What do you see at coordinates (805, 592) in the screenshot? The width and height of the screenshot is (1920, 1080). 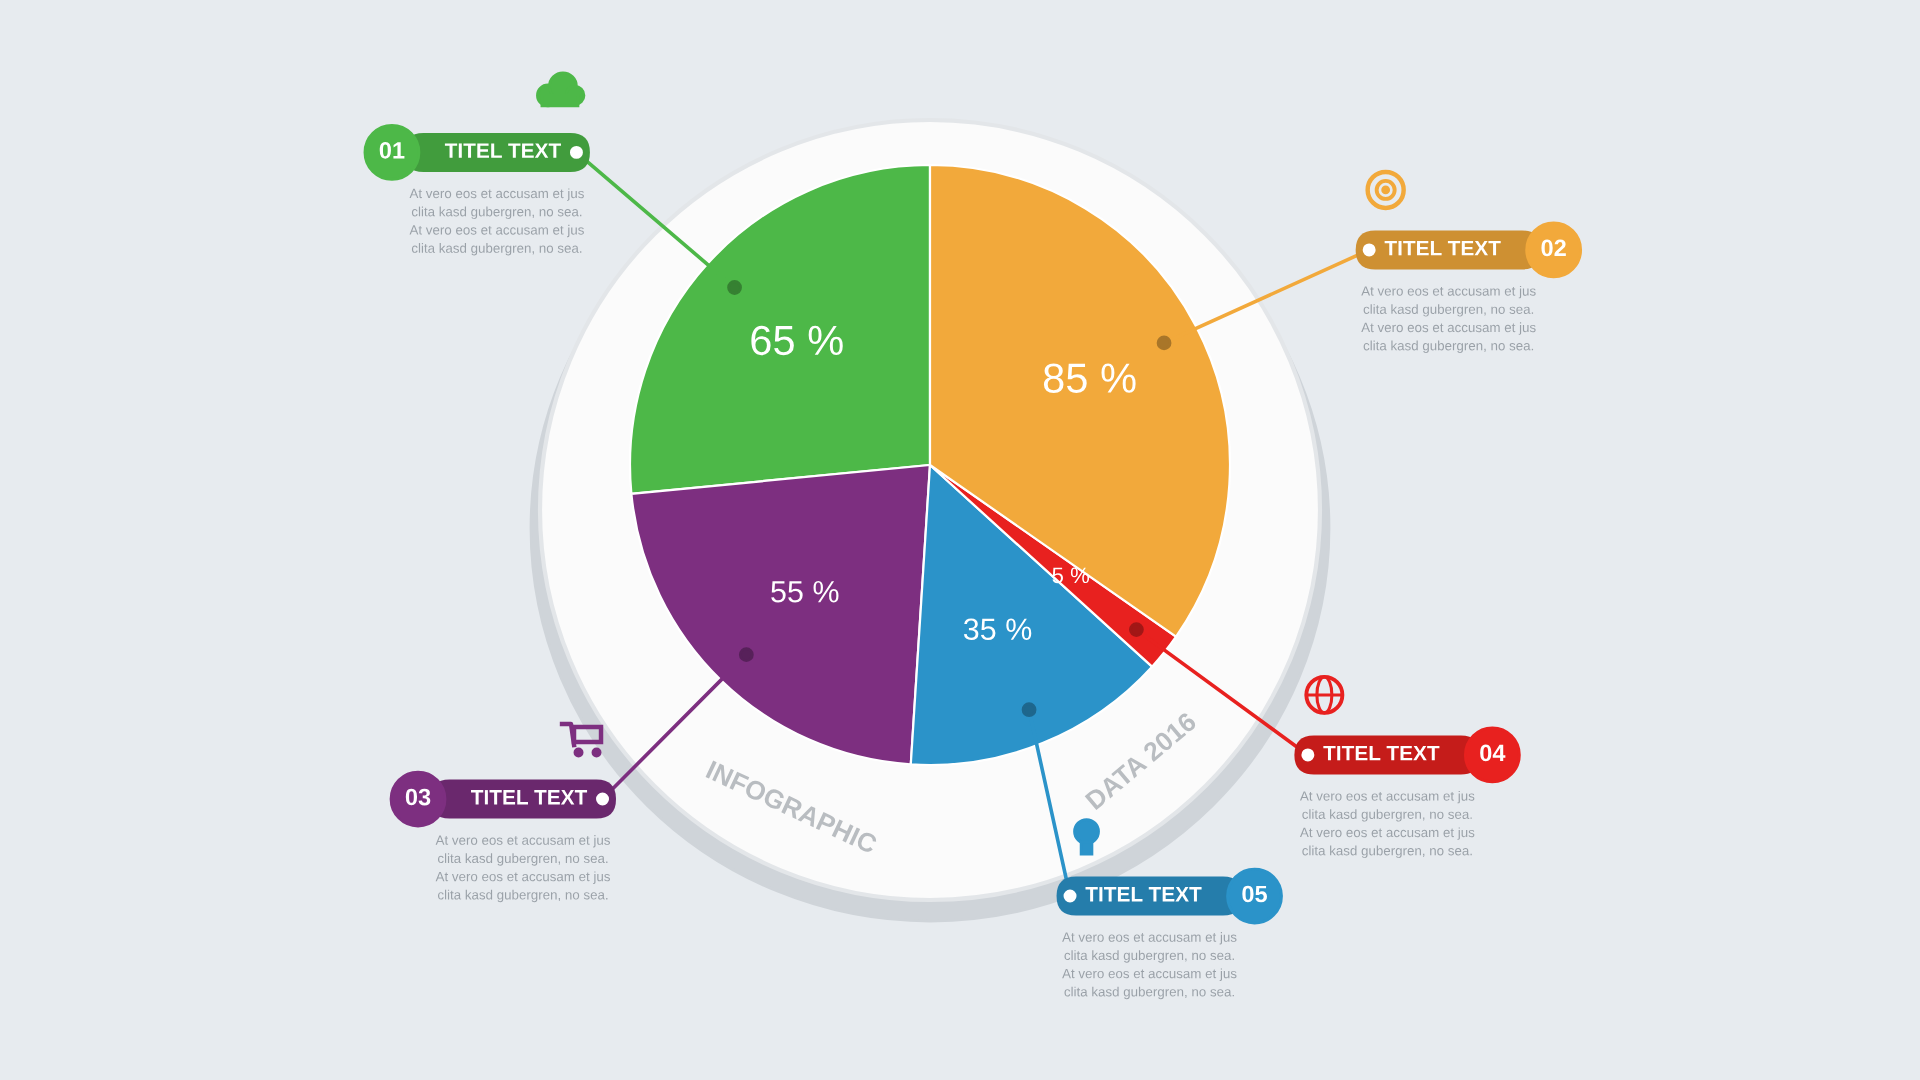 I see `data-label: 55 %` at bounding box center [805, 592].